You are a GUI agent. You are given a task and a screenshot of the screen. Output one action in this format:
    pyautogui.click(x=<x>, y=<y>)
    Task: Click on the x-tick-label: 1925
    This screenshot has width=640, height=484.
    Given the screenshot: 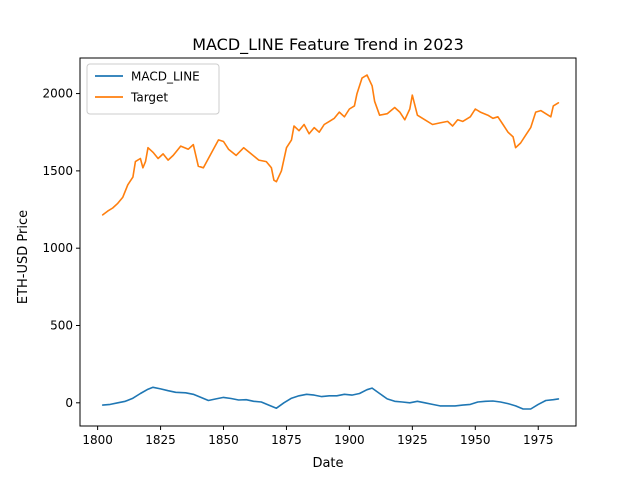 What is the action you would take?
    pyautogui.click(x=412, y=440)
    